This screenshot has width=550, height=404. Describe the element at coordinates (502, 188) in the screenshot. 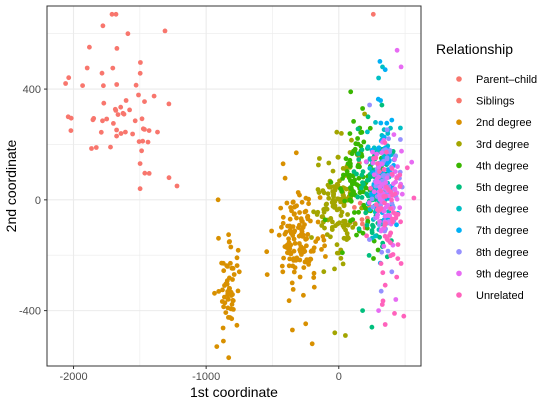

I see `legend-label: 5th degree` at that location.